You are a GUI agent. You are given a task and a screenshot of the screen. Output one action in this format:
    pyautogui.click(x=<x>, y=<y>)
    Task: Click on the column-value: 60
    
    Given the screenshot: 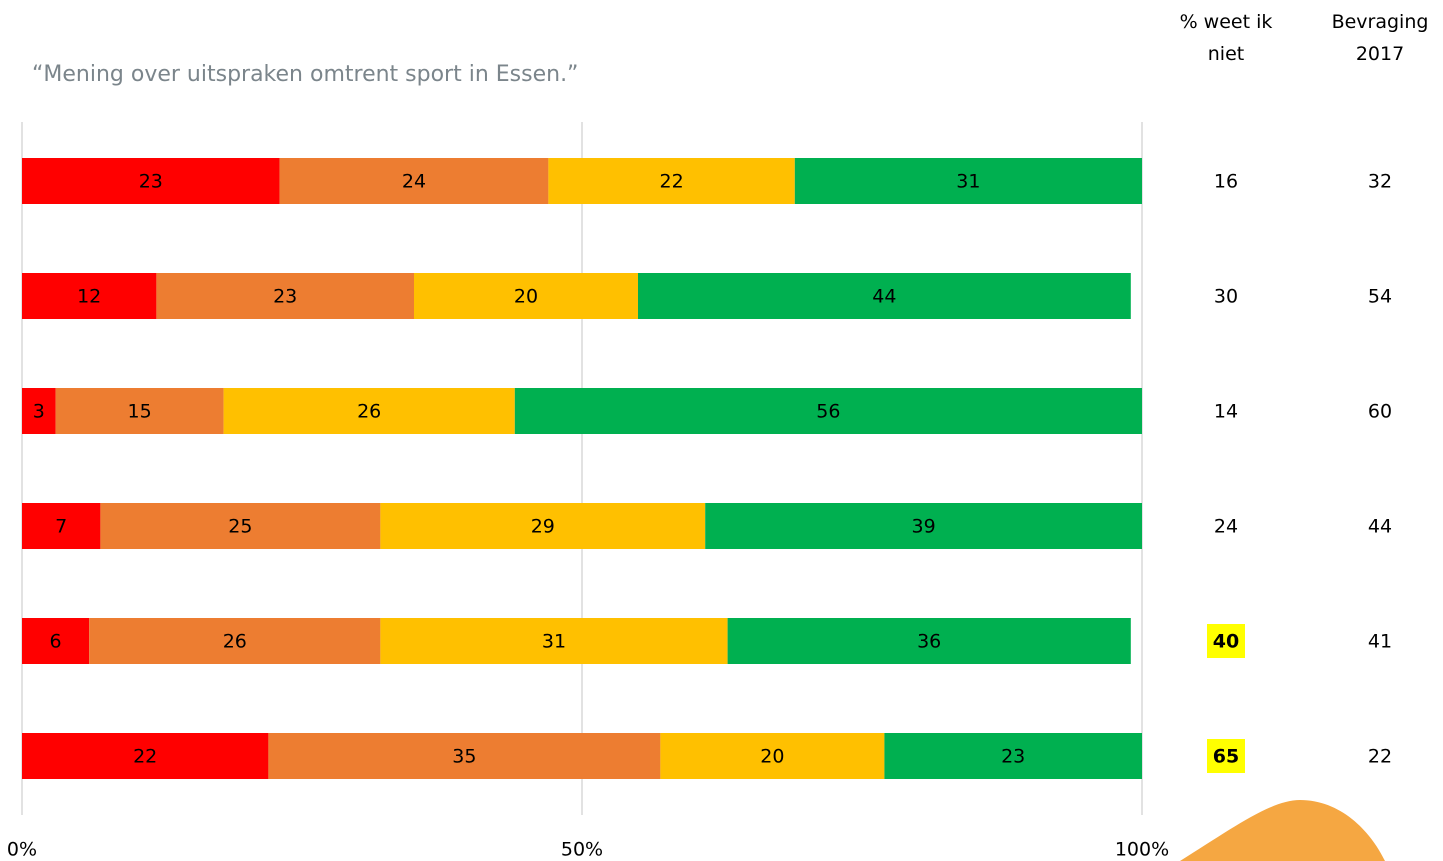 What is the action you would take?
    pyautogui.click(x=1380, y=412)
    